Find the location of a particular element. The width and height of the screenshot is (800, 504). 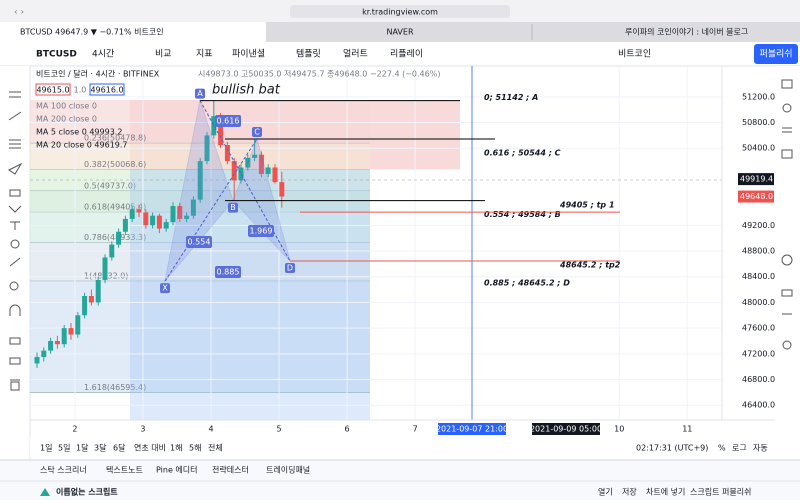

symbol: BTCUSD is located at coordinates (56, 55).